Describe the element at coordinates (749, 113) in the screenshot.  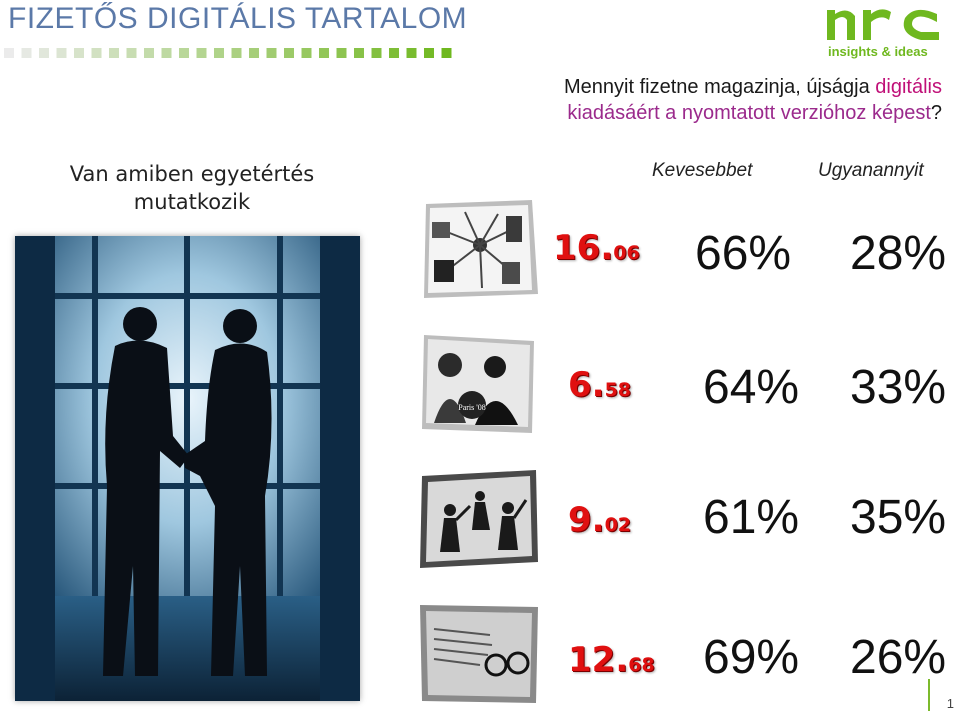
I see `question-highlight-2: kiadásáért a nyomtatott verzióhoz képest` at that location.